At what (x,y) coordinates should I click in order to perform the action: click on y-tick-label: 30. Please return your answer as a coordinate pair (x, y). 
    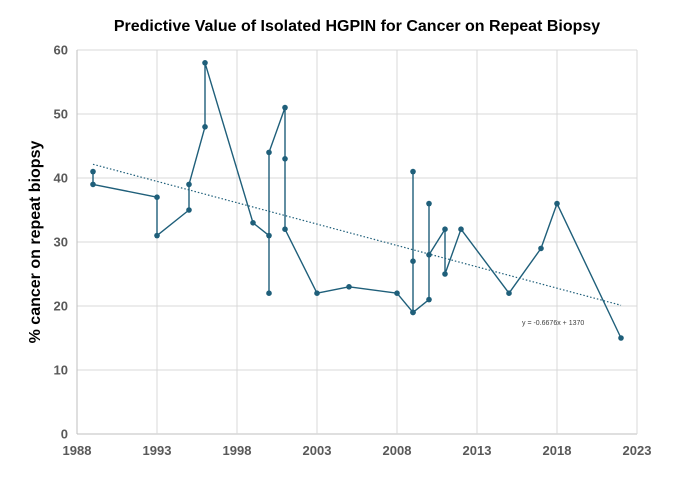
    Looking at the image, I should click on (61, 242).